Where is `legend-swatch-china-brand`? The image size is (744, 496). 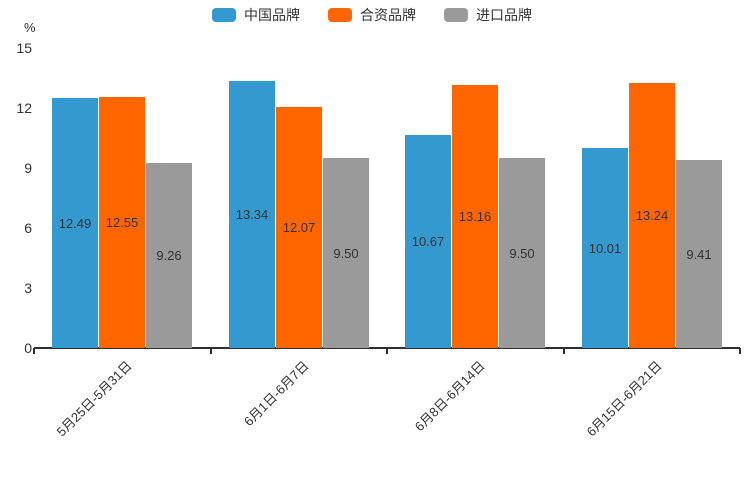
legend-swatch-china-brand is located at coordinates (224, 15).